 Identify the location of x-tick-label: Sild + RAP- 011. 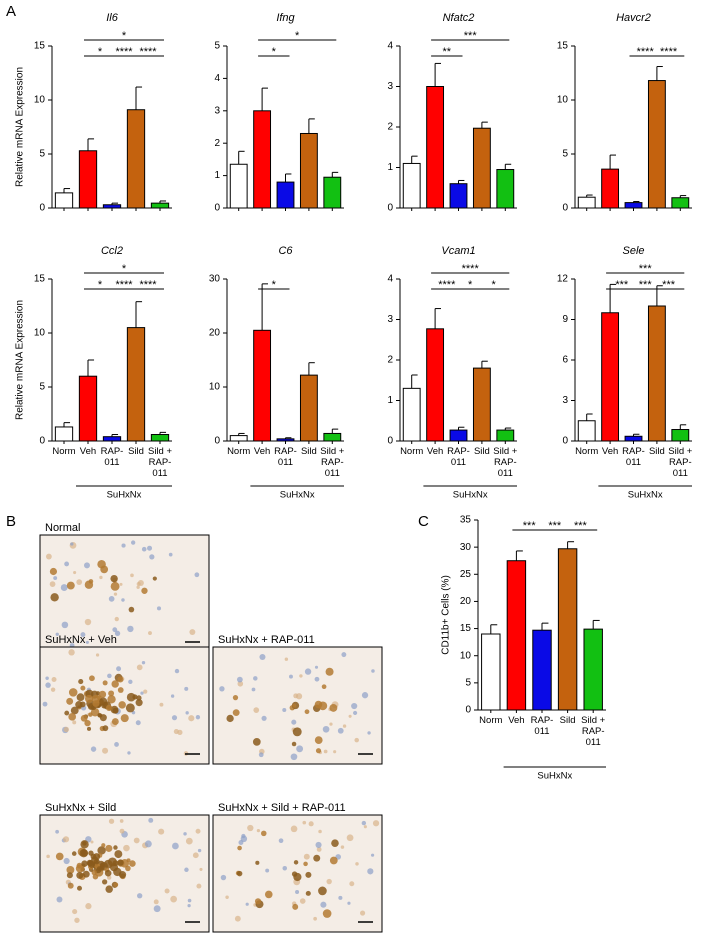
(680, 462).